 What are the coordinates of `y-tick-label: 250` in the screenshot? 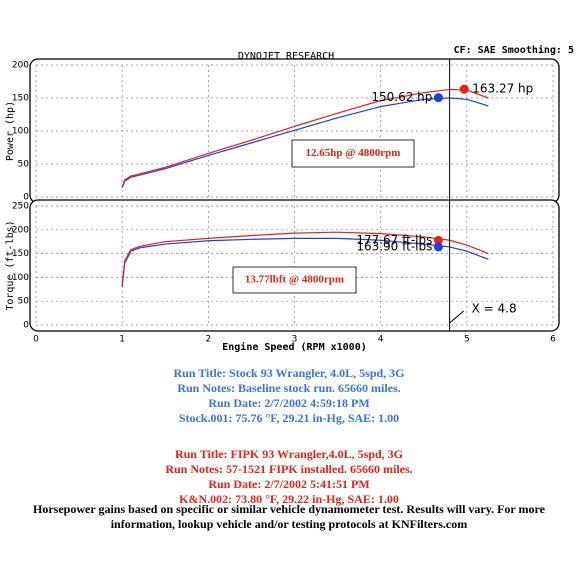 It's located at (20, 207).